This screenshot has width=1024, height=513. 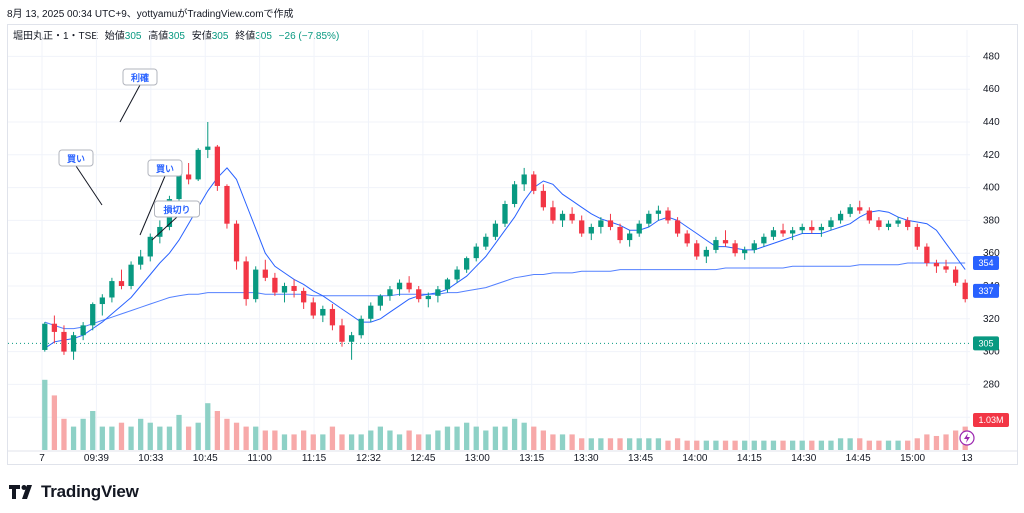 I want to click on tradingview-logo-icon, so click(x=20, y=492).